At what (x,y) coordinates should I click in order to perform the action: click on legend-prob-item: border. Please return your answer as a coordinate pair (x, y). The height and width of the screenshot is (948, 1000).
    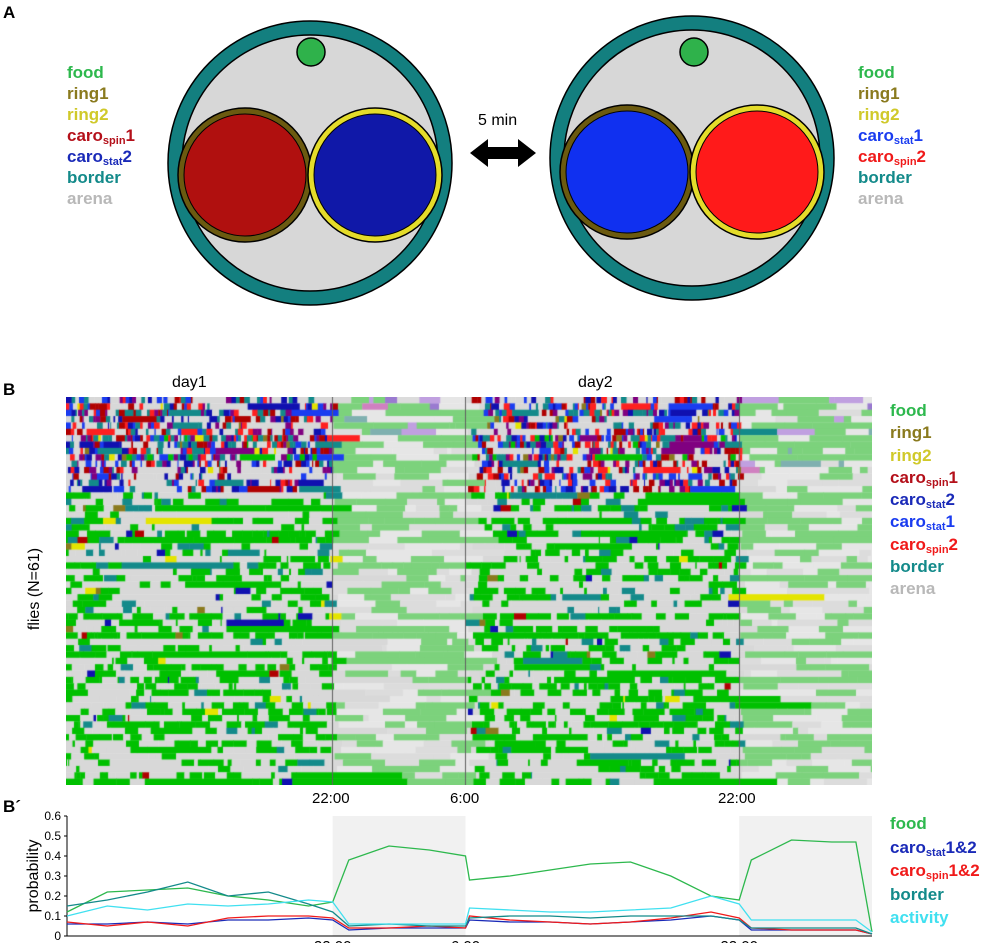
    Looking at the image, I should click on (917, 894).